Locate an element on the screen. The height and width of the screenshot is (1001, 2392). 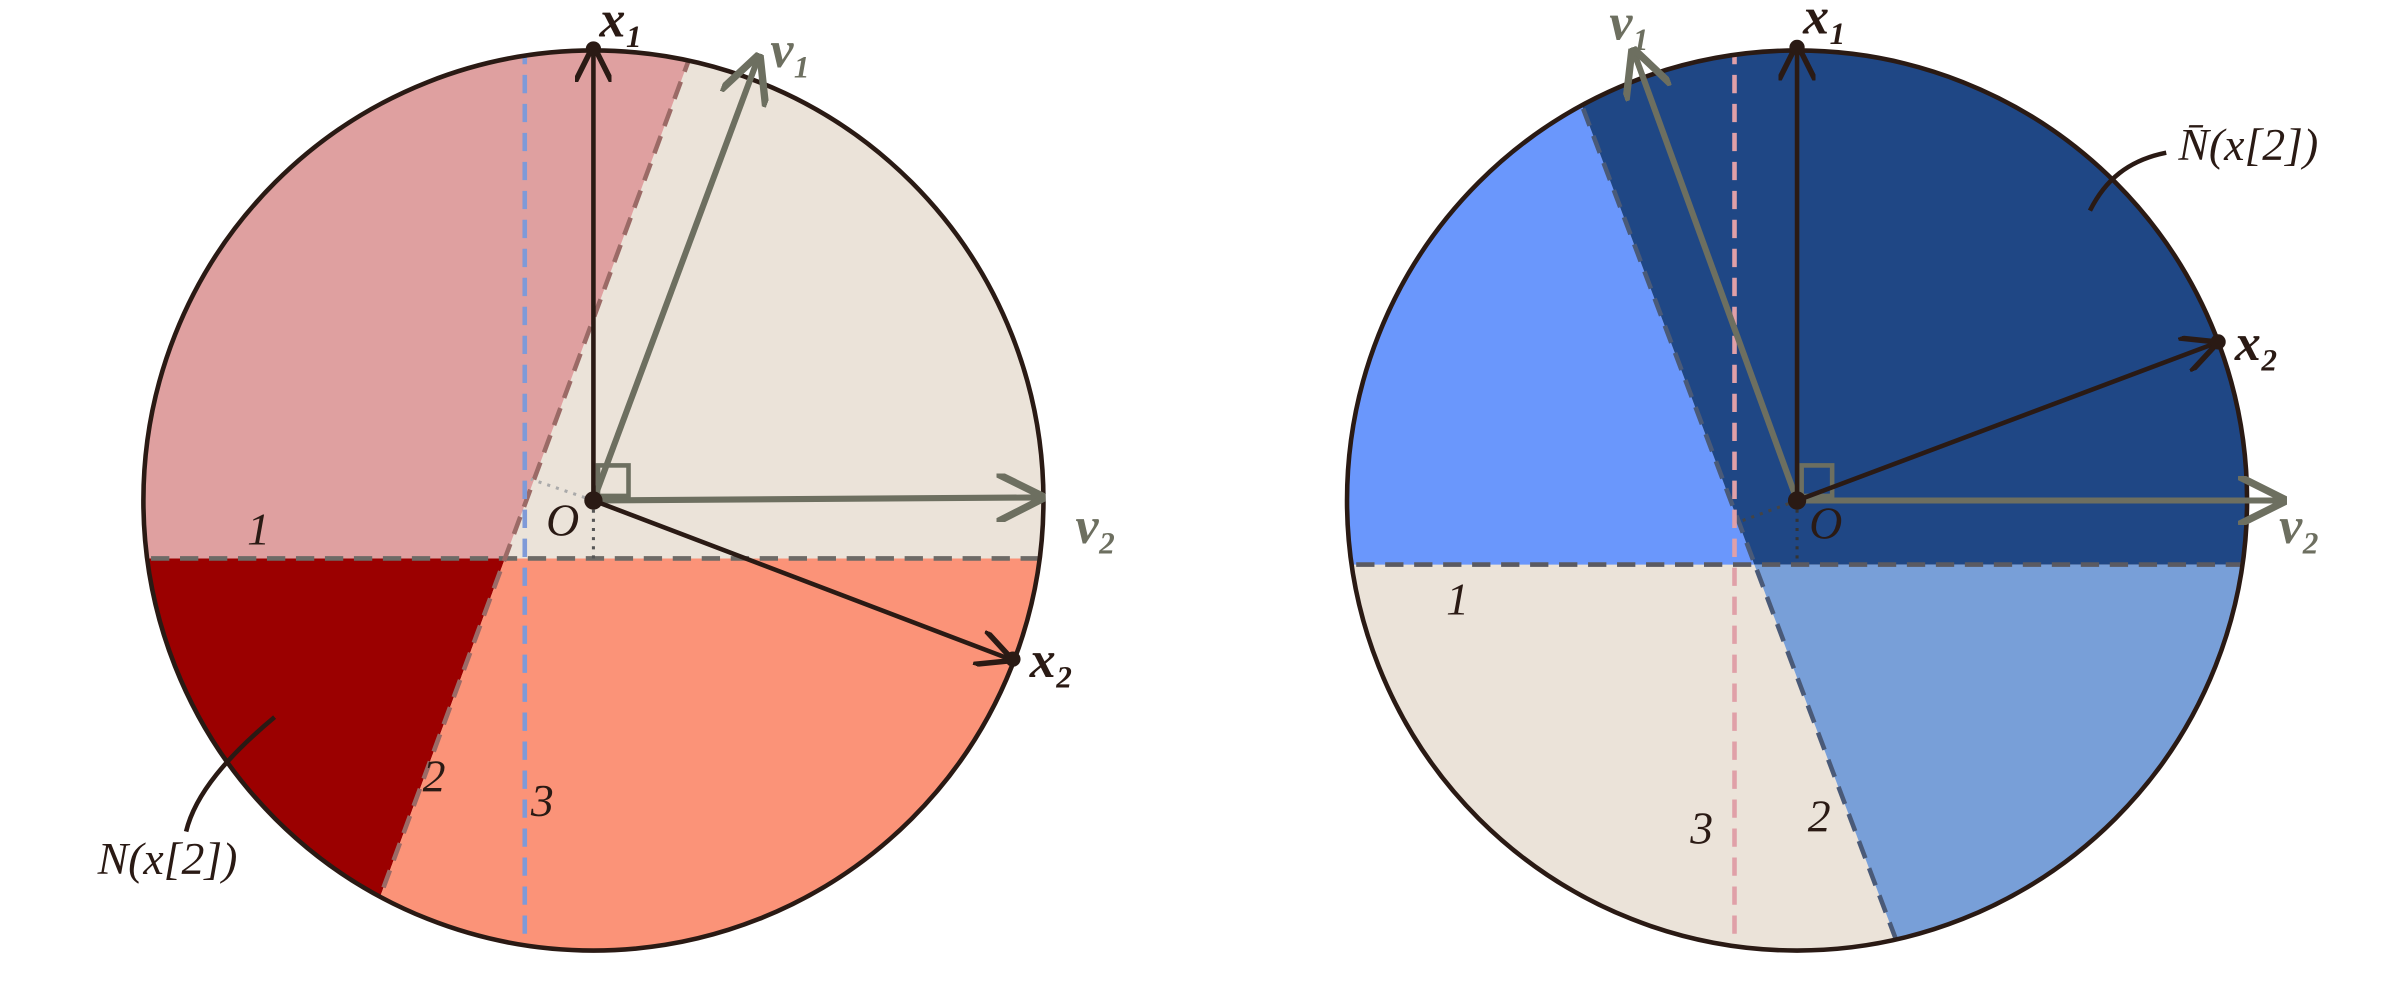
right-angle is located at coordinates (1817, 481).